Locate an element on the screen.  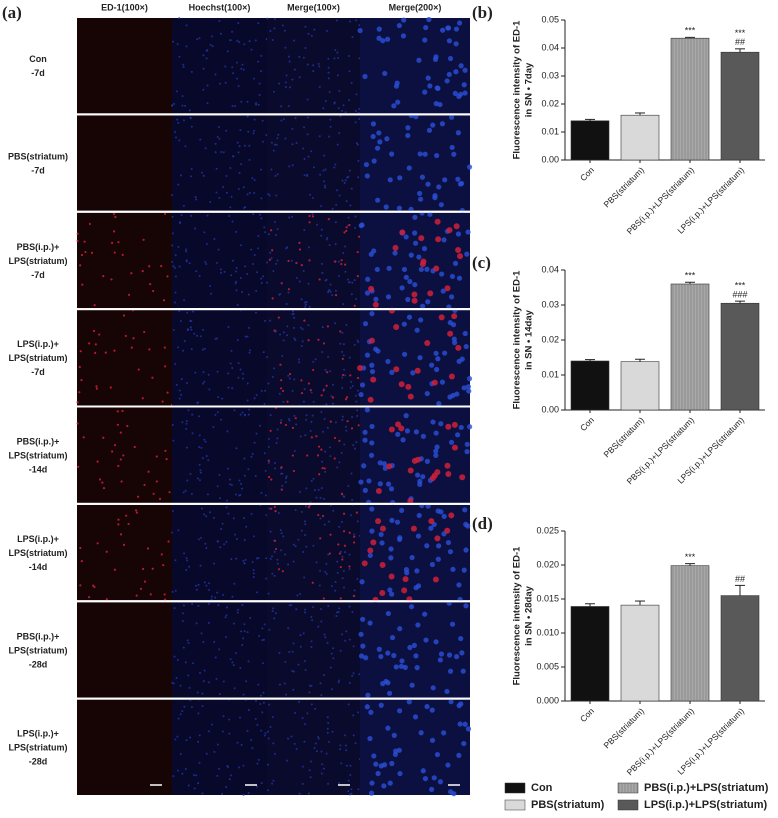
bar is located at coordinates (590, 385).